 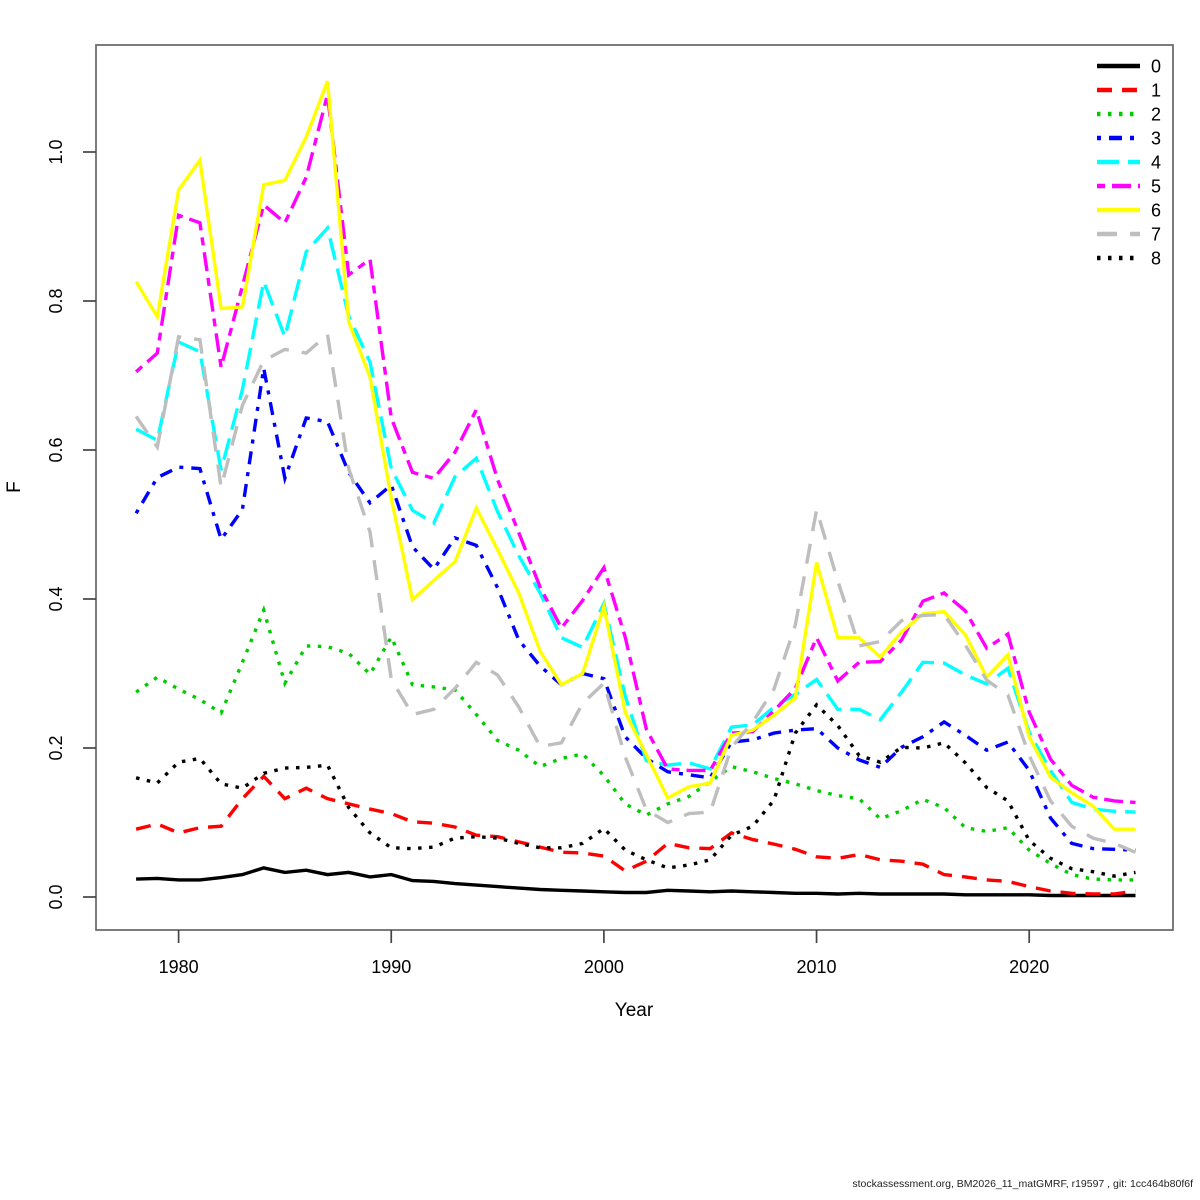 What do you see at coordinates (56, 300) in the screenshot?
I see `y-tick-label: 0.8` at bounding box center [56, 300].